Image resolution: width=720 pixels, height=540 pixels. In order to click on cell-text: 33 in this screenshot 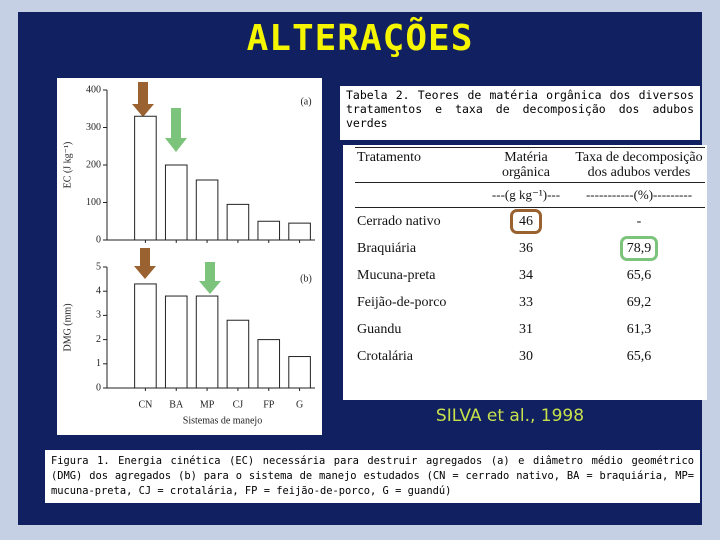, I will do `click(526, 302)`.